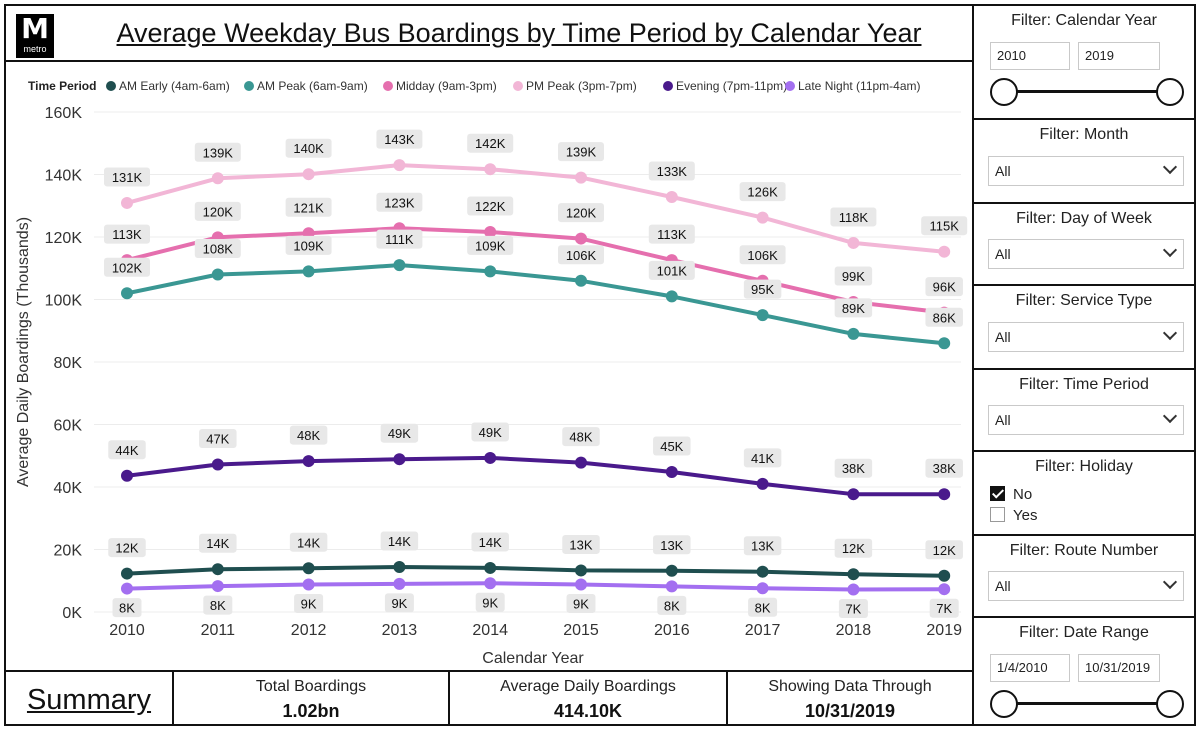 The height and width of the screenshot is (730, 1200). I want to click on y-tick-label: 160K, so click(64, 113).